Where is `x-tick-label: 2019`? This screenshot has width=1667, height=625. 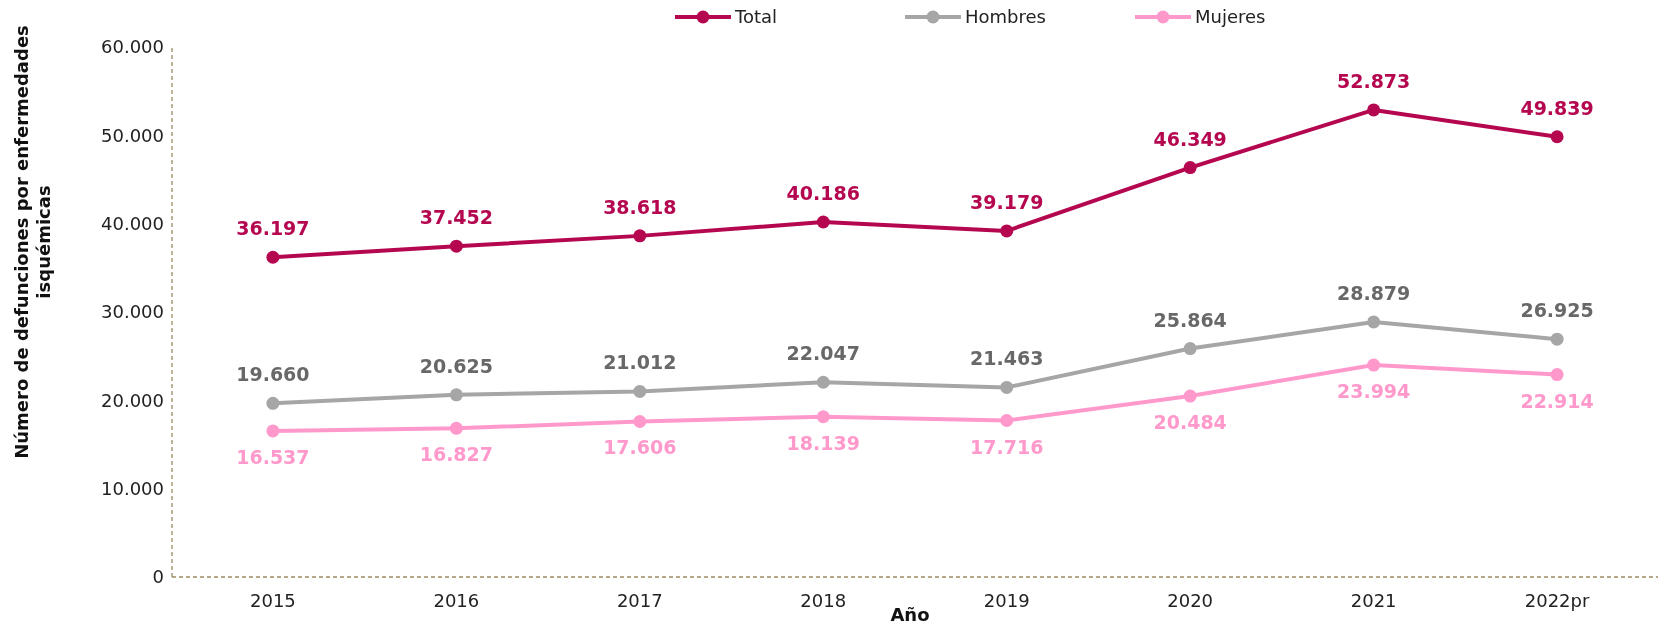
x-tick-label: 2019 is located at coordinates (1006, 600).